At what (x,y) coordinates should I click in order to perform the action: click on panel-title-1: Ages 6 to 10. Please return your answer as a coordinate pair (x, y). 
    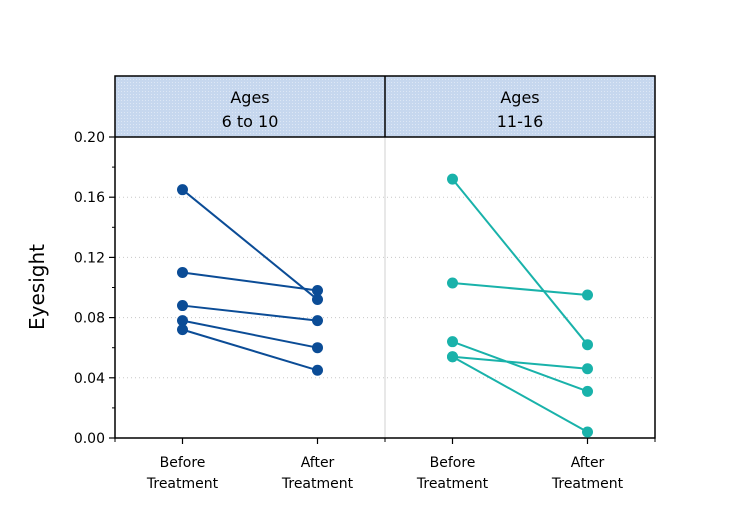
    Looking at the image, I should click on (250, 109).